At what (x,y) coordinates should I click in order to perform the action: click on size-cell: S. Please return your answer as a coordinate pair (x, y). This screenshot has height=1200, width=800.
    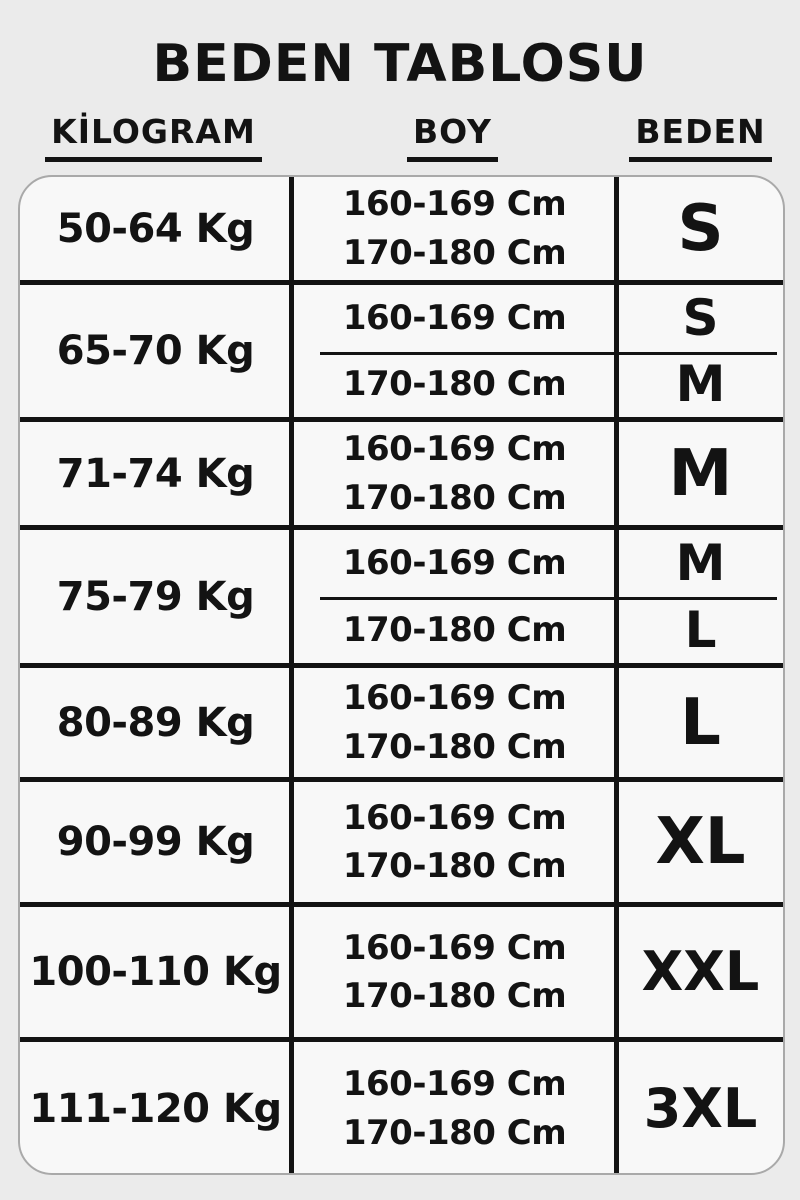
    Looking at the image, I should click on (700, 228).